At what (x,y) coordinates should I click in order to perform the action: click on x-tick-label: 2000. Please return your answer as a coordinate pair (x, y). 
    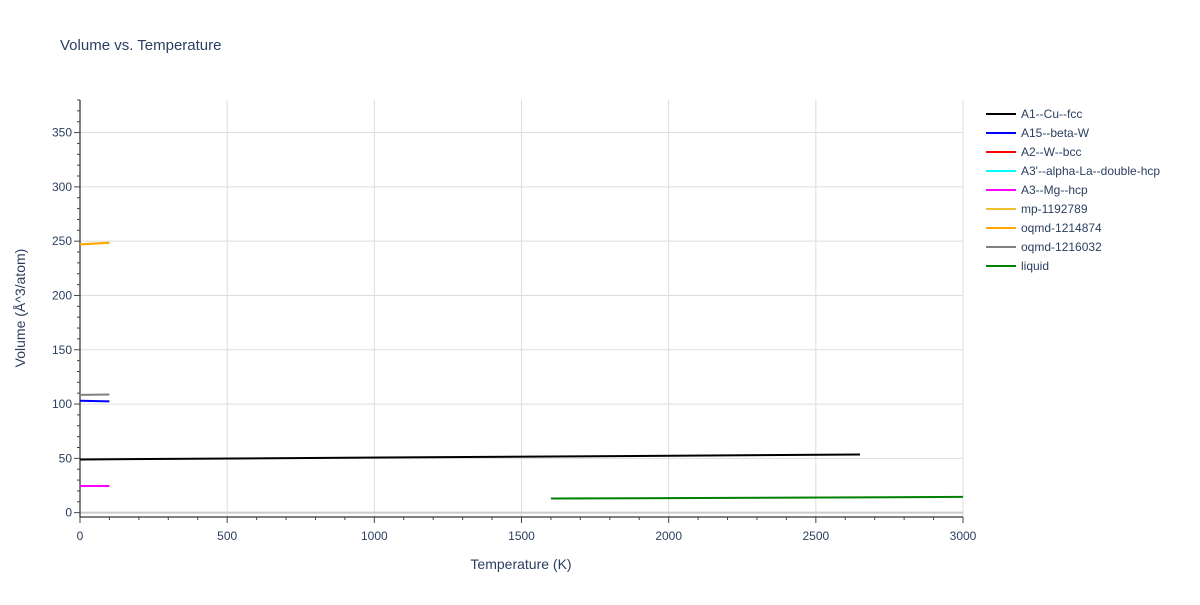
    Looking at the image, I should click on (668, 536).